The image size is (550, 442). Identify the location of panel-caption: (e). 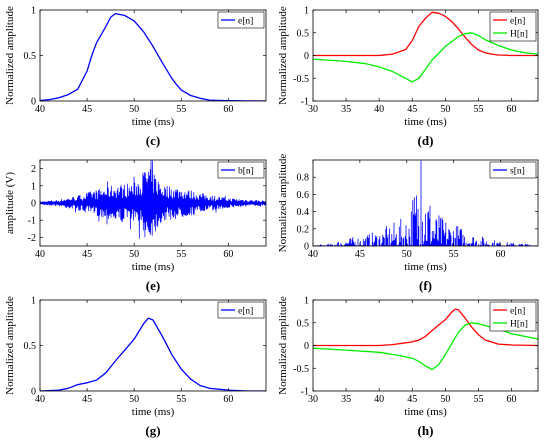
(153, 285).